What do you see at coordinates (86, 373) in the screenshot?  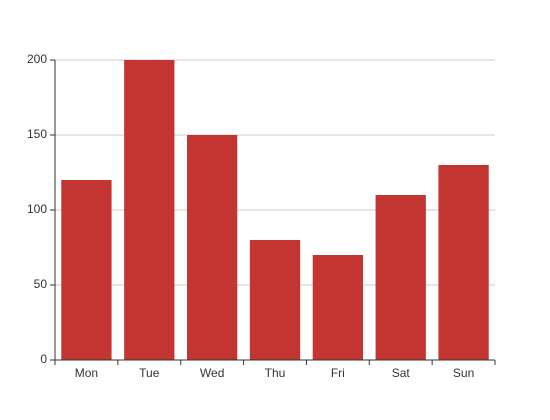 I see `x-tick-label-mon: Mon` at bounding box center [86, 373].